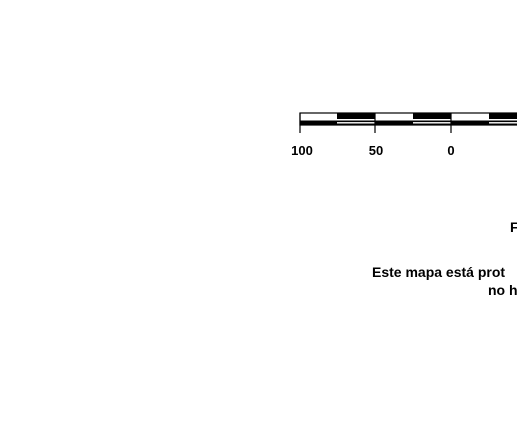  Describe the element at coordinates (513, 227) in the screenshot. I see `heading-fragment: F` at that location.